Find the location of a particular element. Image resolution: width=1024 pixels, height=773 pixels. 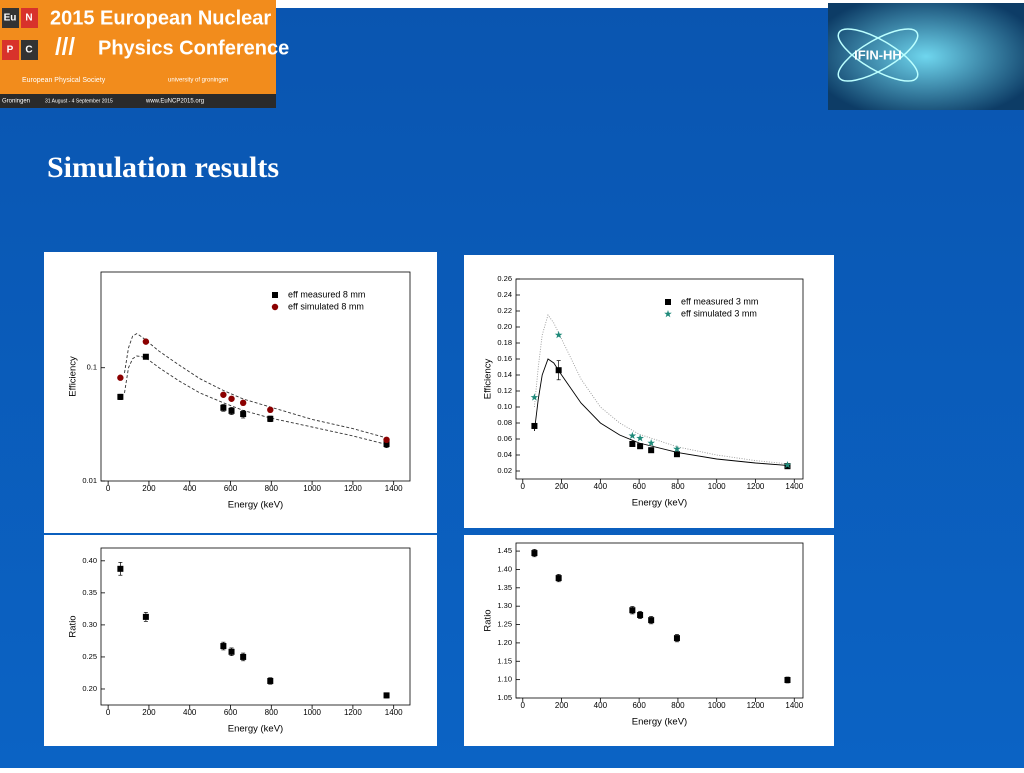

y-tick-label: 1.10 is located at coordinates (504, 679).